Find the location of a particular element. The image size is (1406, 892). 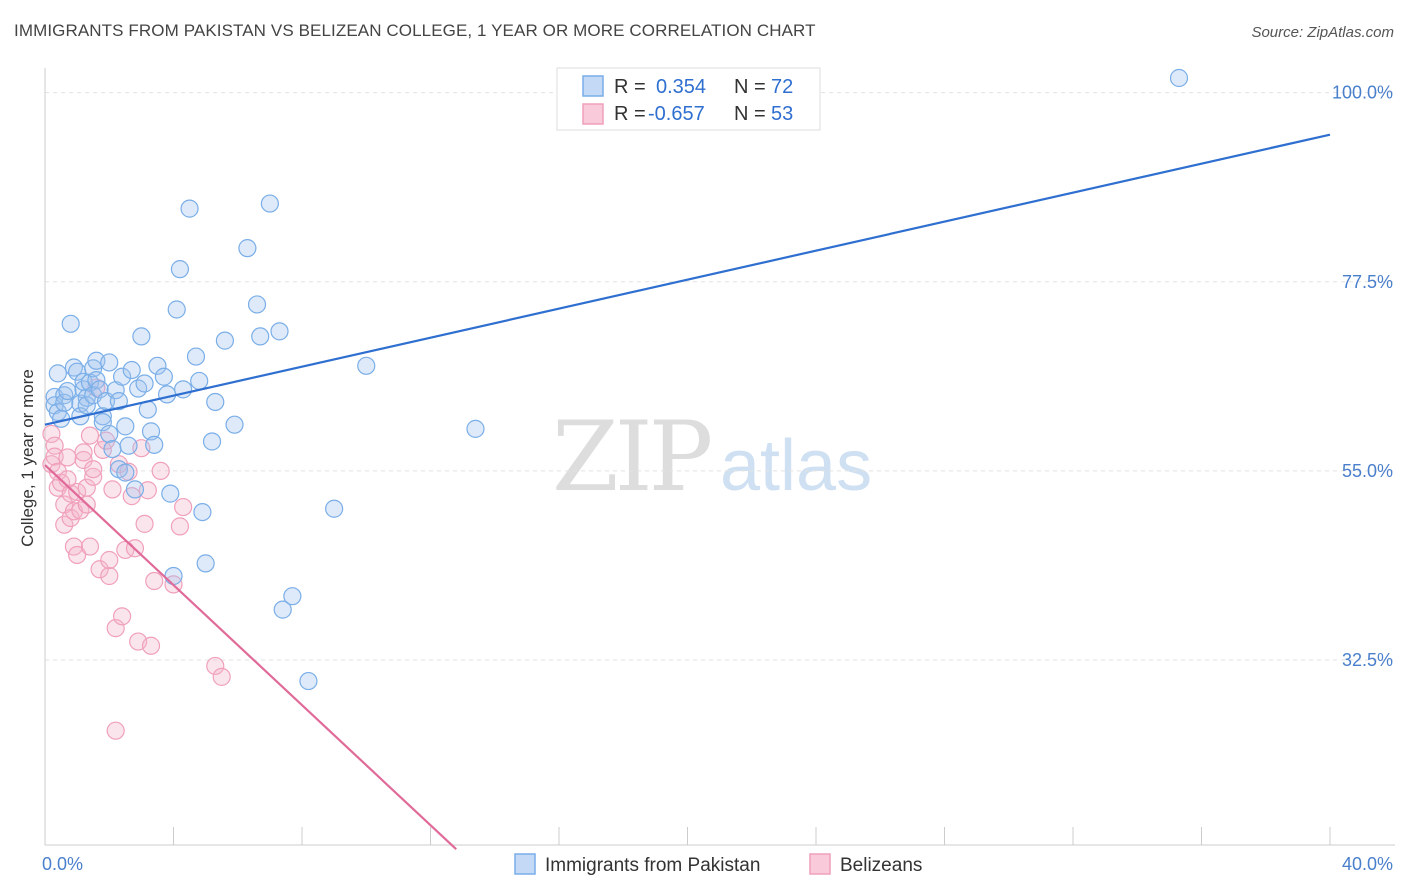

belizean-trend-line is located at coordinates (250, 657).